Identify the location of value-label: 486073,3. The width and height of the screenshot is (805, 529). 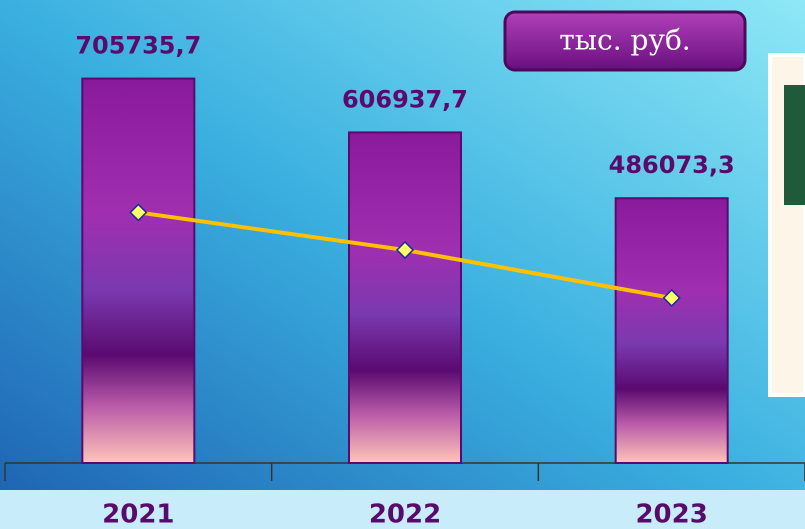
(672, 165).